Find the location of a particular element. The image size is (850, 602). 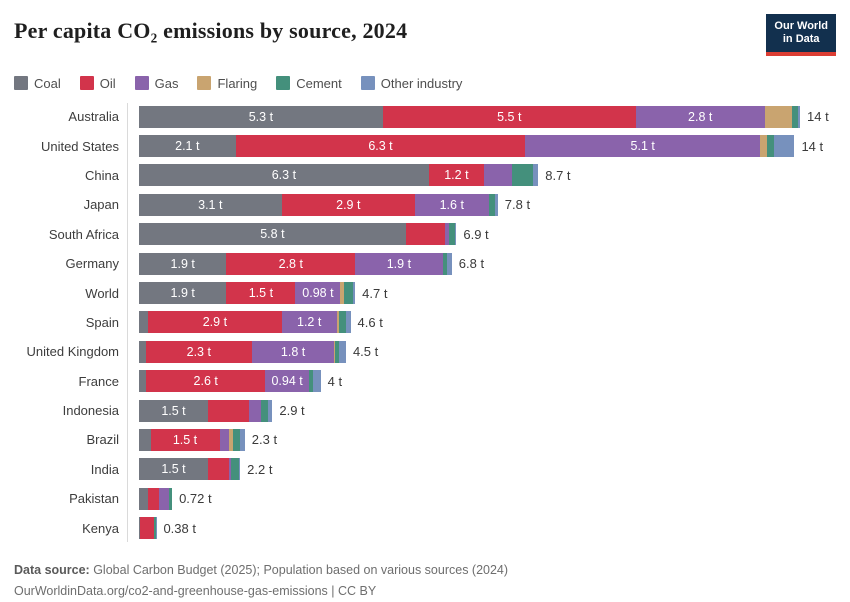

legend-label: Flaring is located at coordinates (237, 83).